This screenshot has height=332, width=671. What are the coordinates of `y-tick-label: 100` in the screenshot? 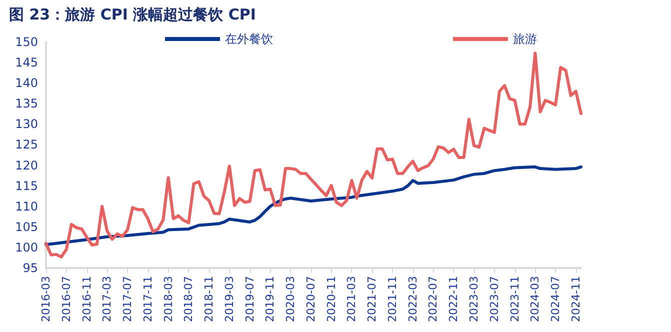 It's located at (26, 247).